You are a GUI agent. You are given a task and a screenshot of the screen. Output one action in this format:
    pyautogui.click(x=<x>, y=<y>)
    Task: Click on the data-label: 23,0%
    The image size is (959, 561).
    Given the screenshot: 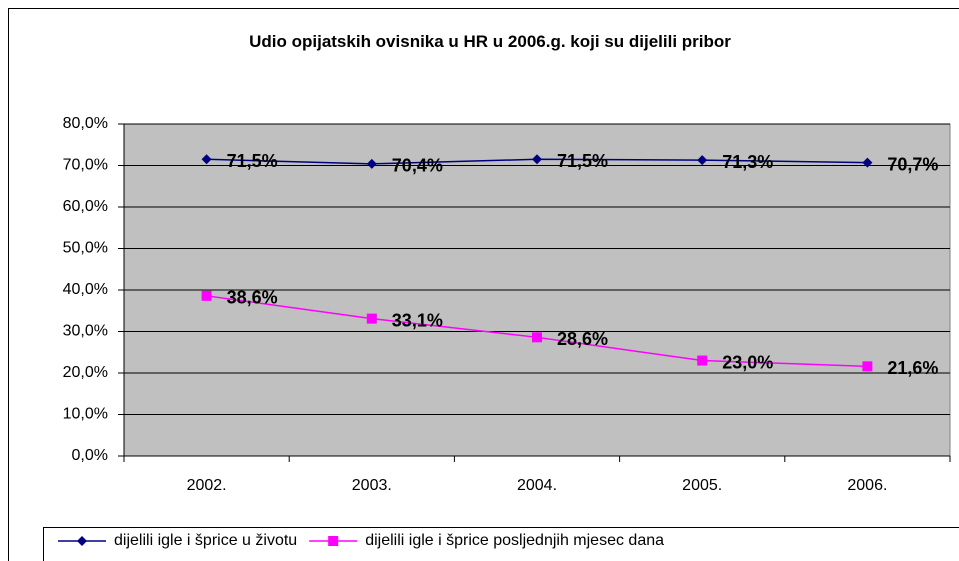 What is the action you would take?
    pyautogui.click(x=747, y=362)
    